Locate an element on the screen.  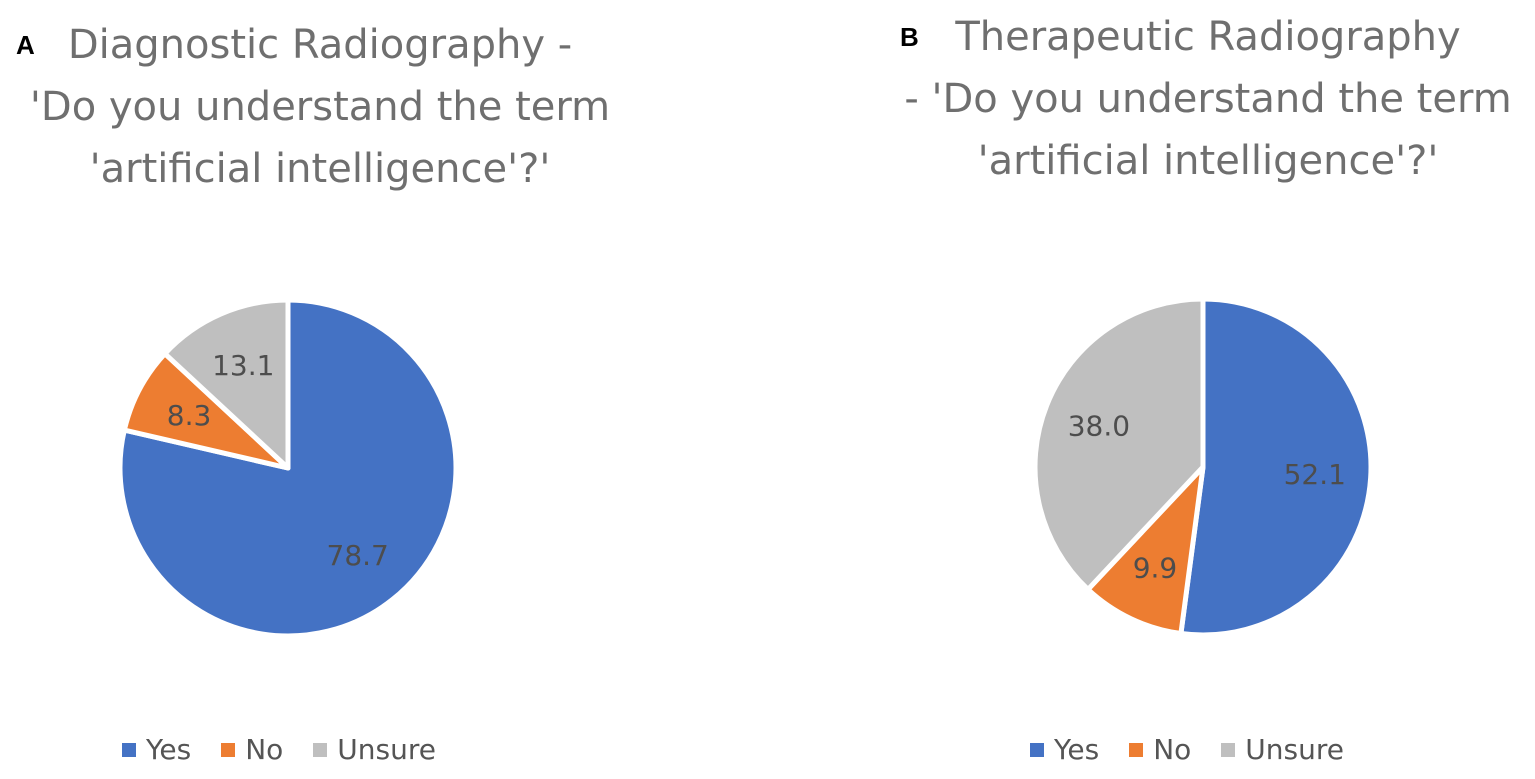
chart-title-b-line-2: - 'Do you understand the term is located at coordinates (1208, 99).